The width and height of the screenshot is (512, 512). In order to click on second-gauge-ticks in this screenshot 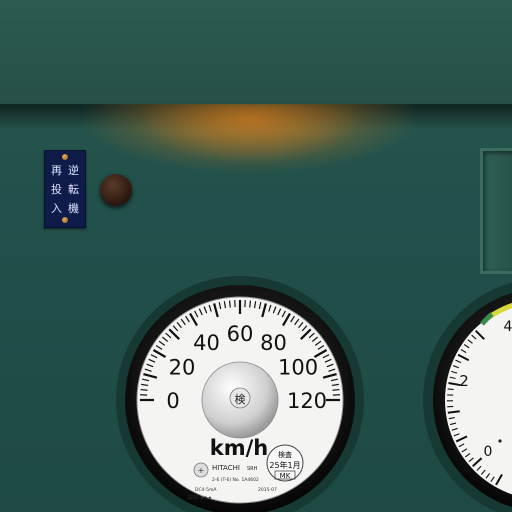, I will do `click(474, 407)`.